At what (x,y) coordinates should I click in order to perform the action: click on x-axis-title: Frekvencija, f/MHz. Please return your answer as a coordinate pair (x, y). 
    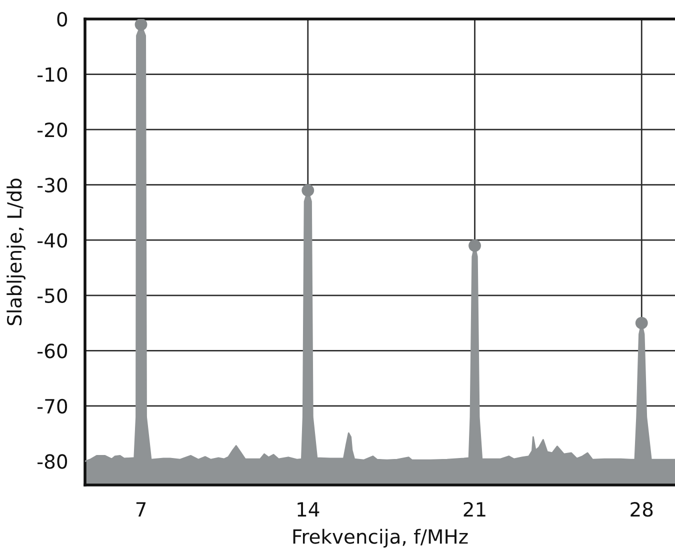
    Looking at the image, I should click on (380, 538).